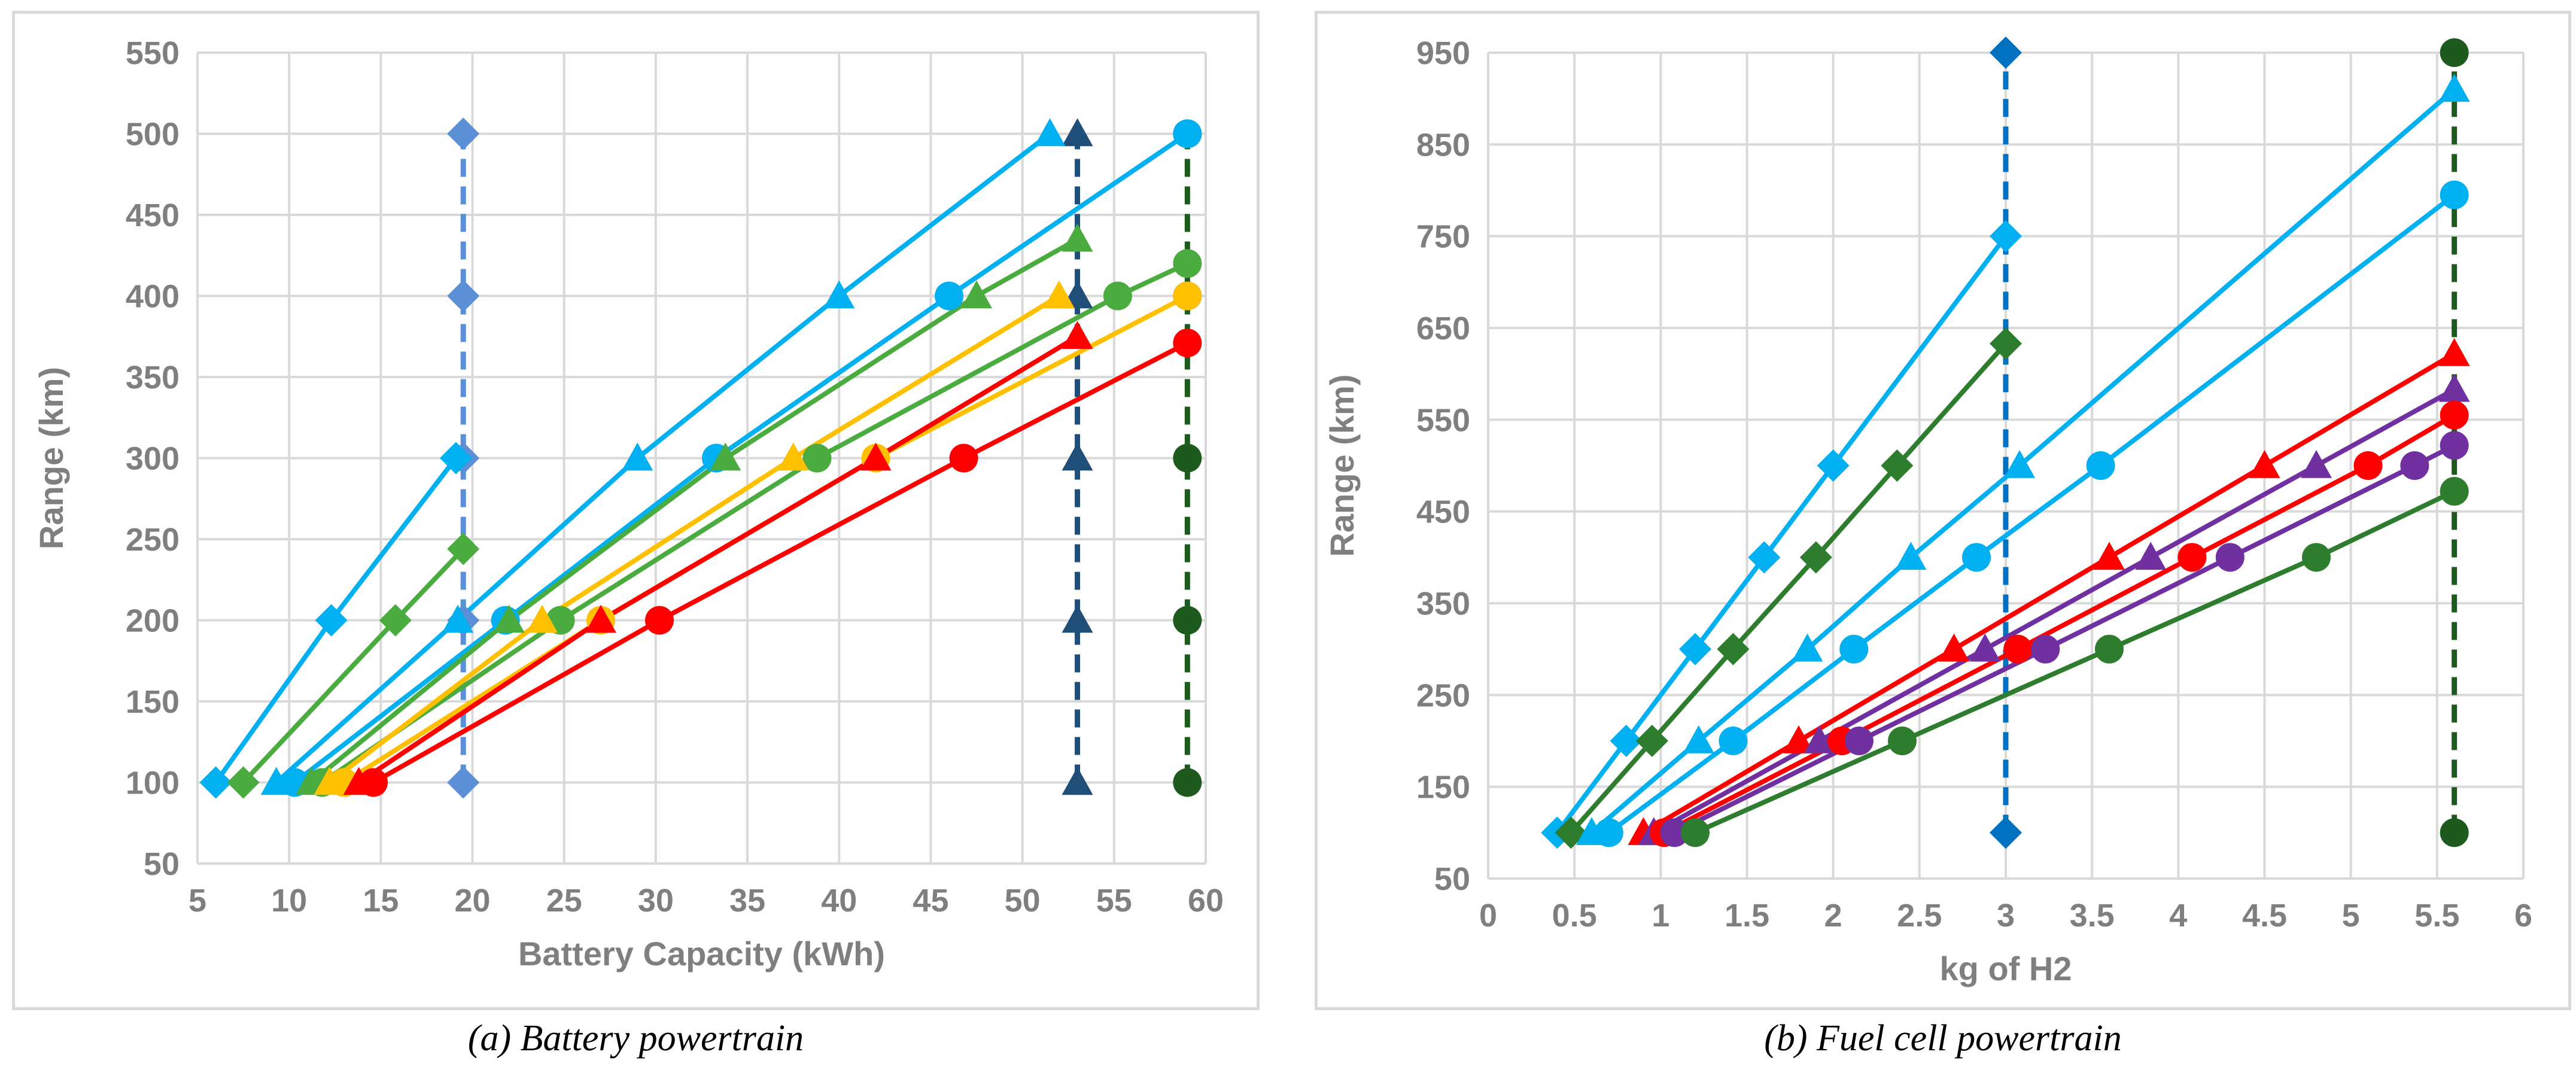 This screenshot has width=2576, height=1085. What do you see at coordinates (1919, 916) in the screenshot?
I see `x-tick-label: 2.5` at bounding box center [1919, 916].